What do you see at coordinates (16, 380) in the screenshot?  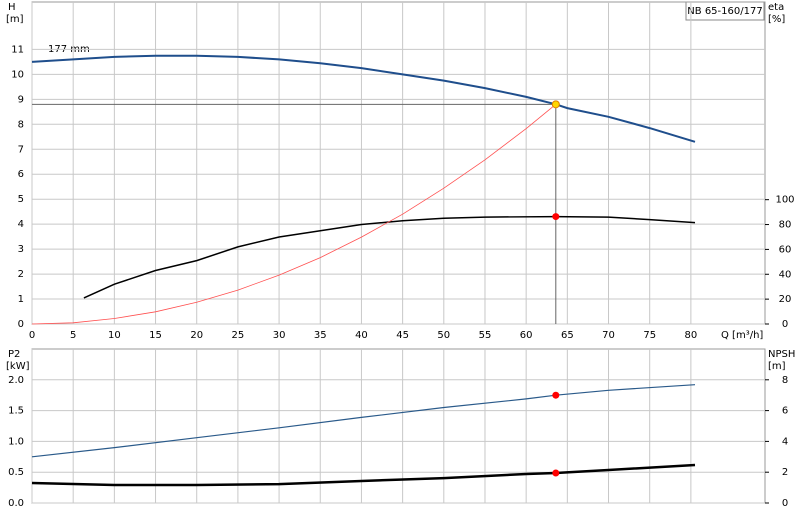 I see `y-tick-label: 2.0` at bounding box center [16, 380].